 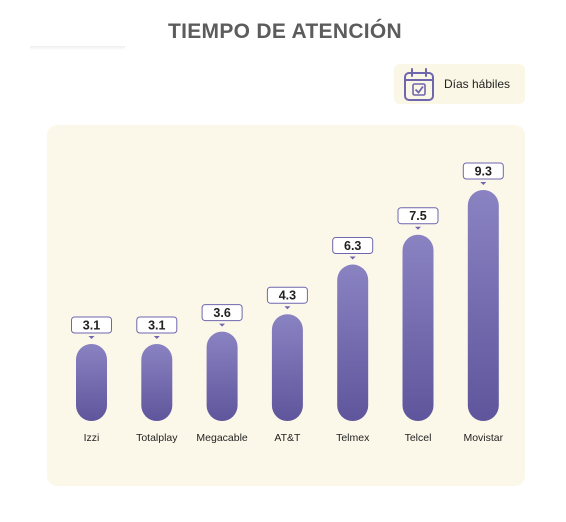 What do you see at coordinates (285, 31) in the screenshot?
I see `chart-title: TIEMPO DE ATENCIÓN` at bounding box center [285, 31].